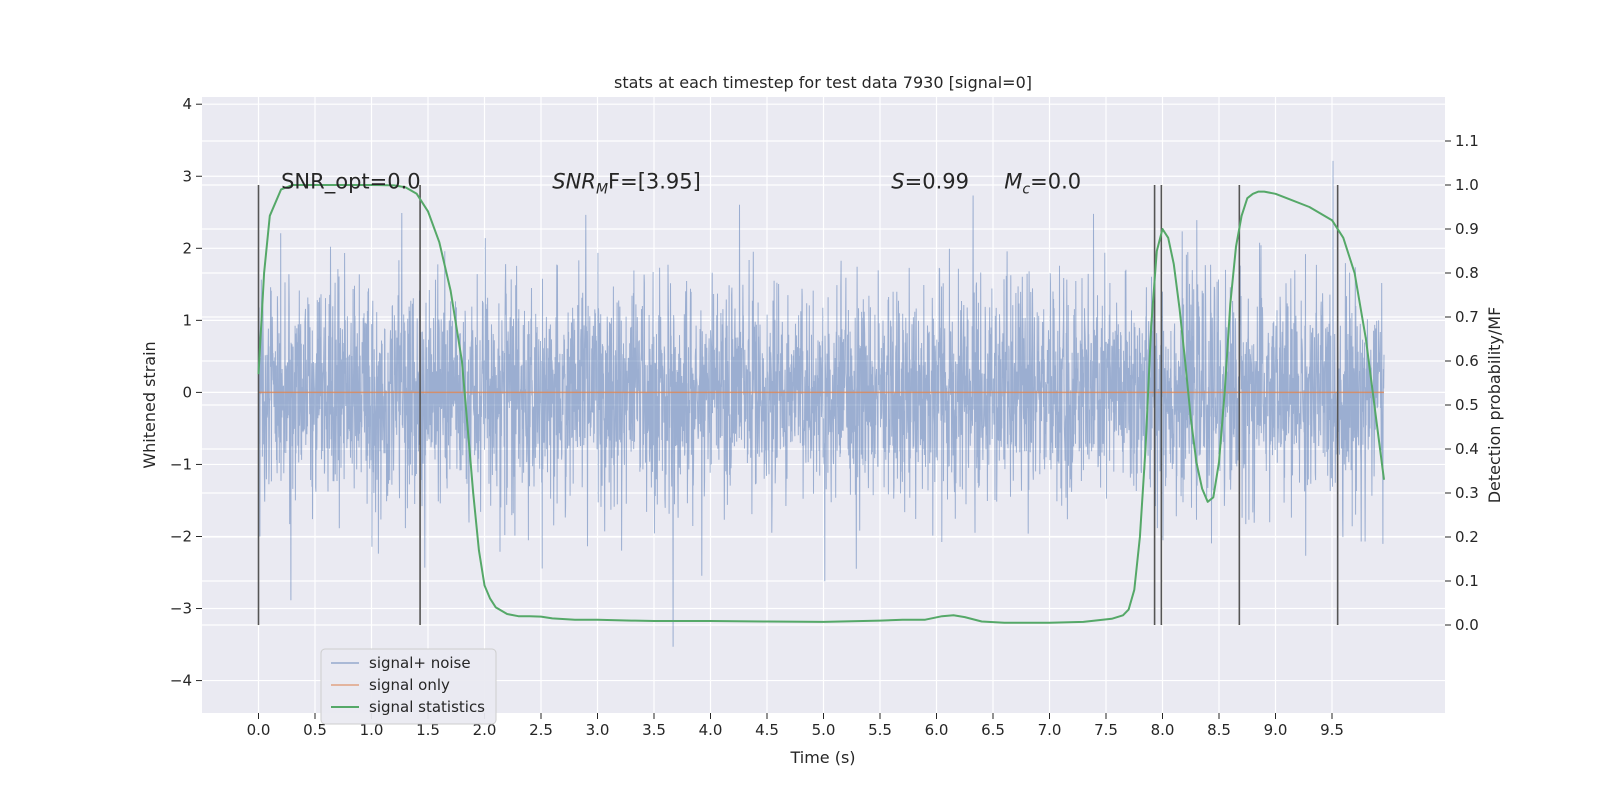 This screenshot has height=800, width=1600. What do you see at coordinates (315, 730) in the screenshot?
I see `x-tick-label-1: 0.5` at bounding box center [315, 730].